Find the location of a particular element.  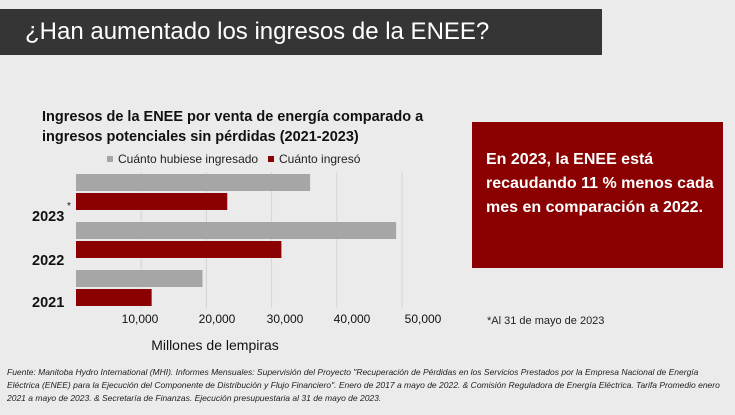

legend-label: Cuánto ingresó is located at coordinates (320, 159).